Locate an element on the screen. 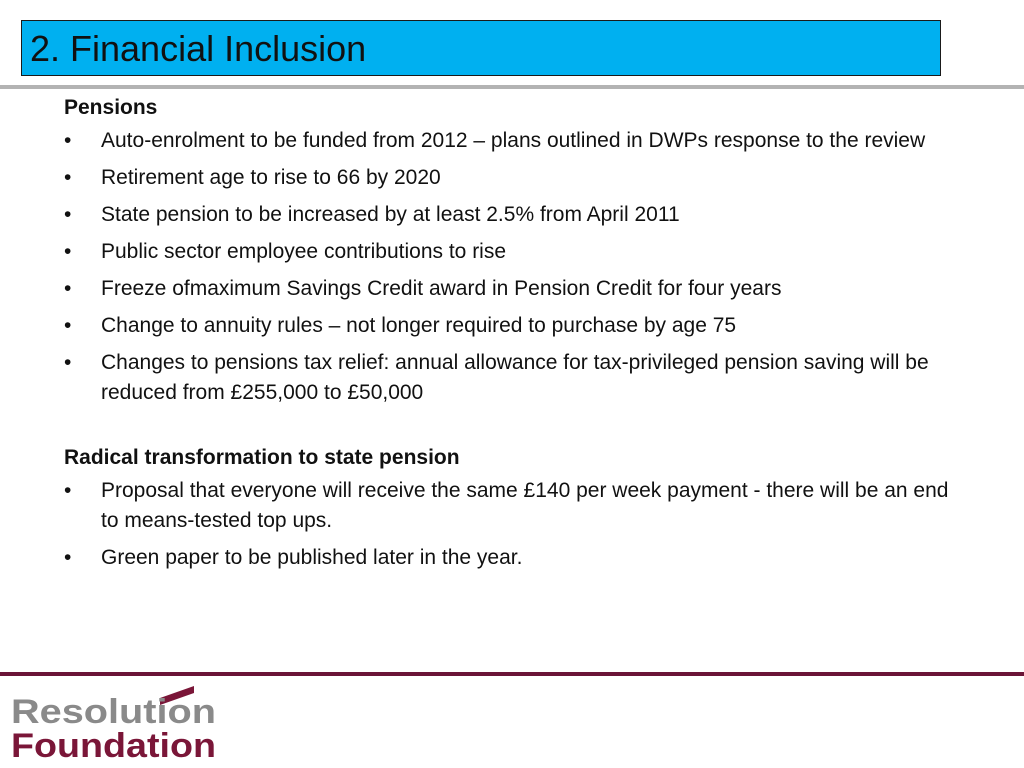 Image resolution: width=1024 pixels, height=768 pixels. slide-title: 2. Financial Inclusion is located at coordinates (198, 48).